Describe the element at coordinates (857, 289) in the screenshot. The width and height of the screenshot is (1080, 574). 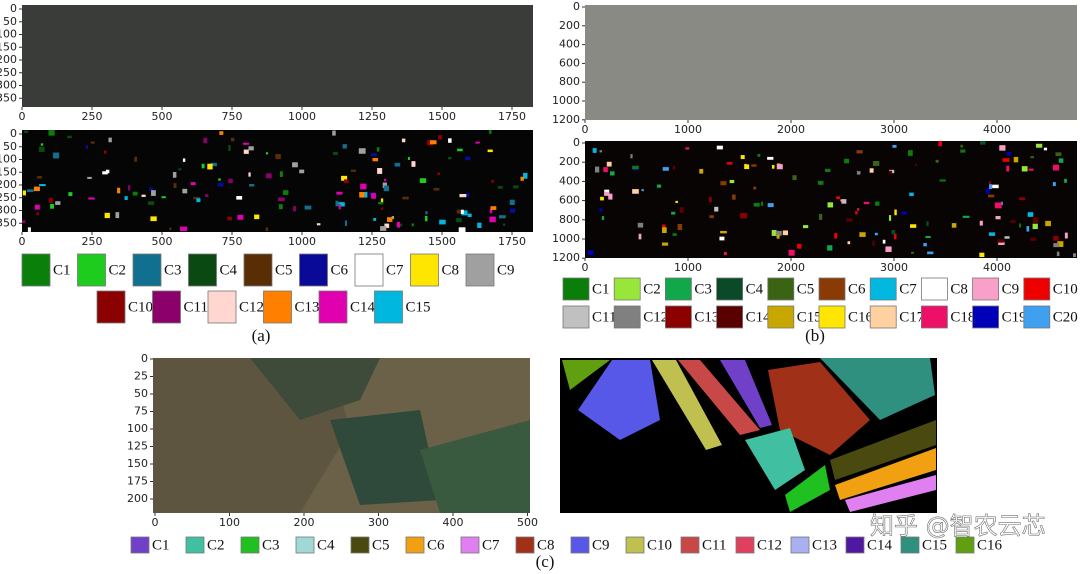
I see `legend-label: C6` at that location.